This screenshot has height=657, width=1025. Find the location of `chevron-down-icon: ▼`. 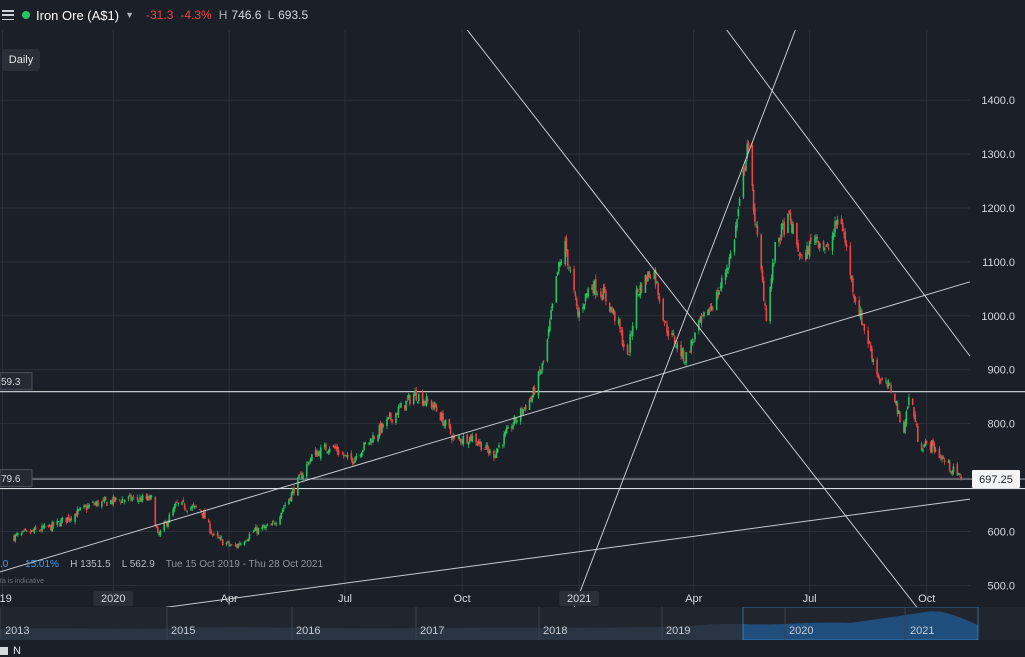

chevron-down-icon: ▼ is located at coordinates (130, 15).